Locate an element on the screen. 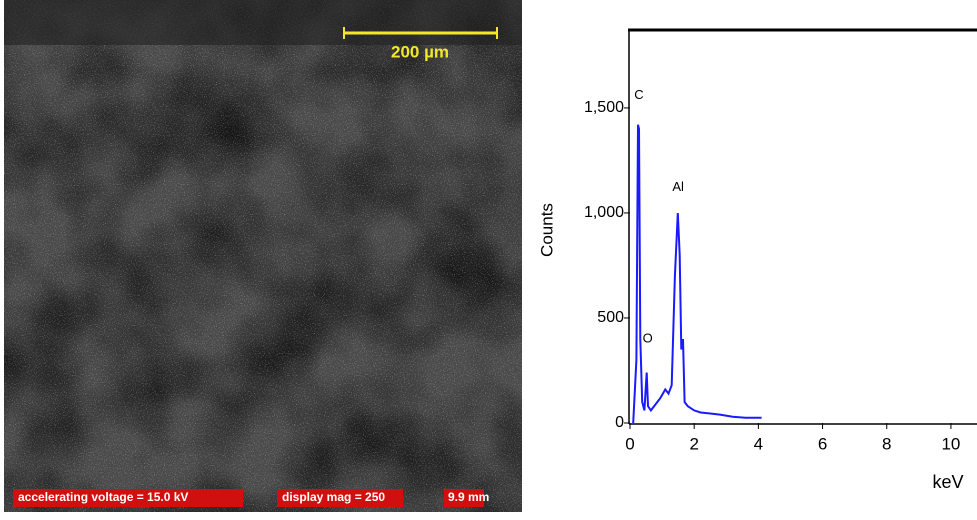 The image size is (977, 520). y-tick-label: 0 is located at coordinates (619, 422).